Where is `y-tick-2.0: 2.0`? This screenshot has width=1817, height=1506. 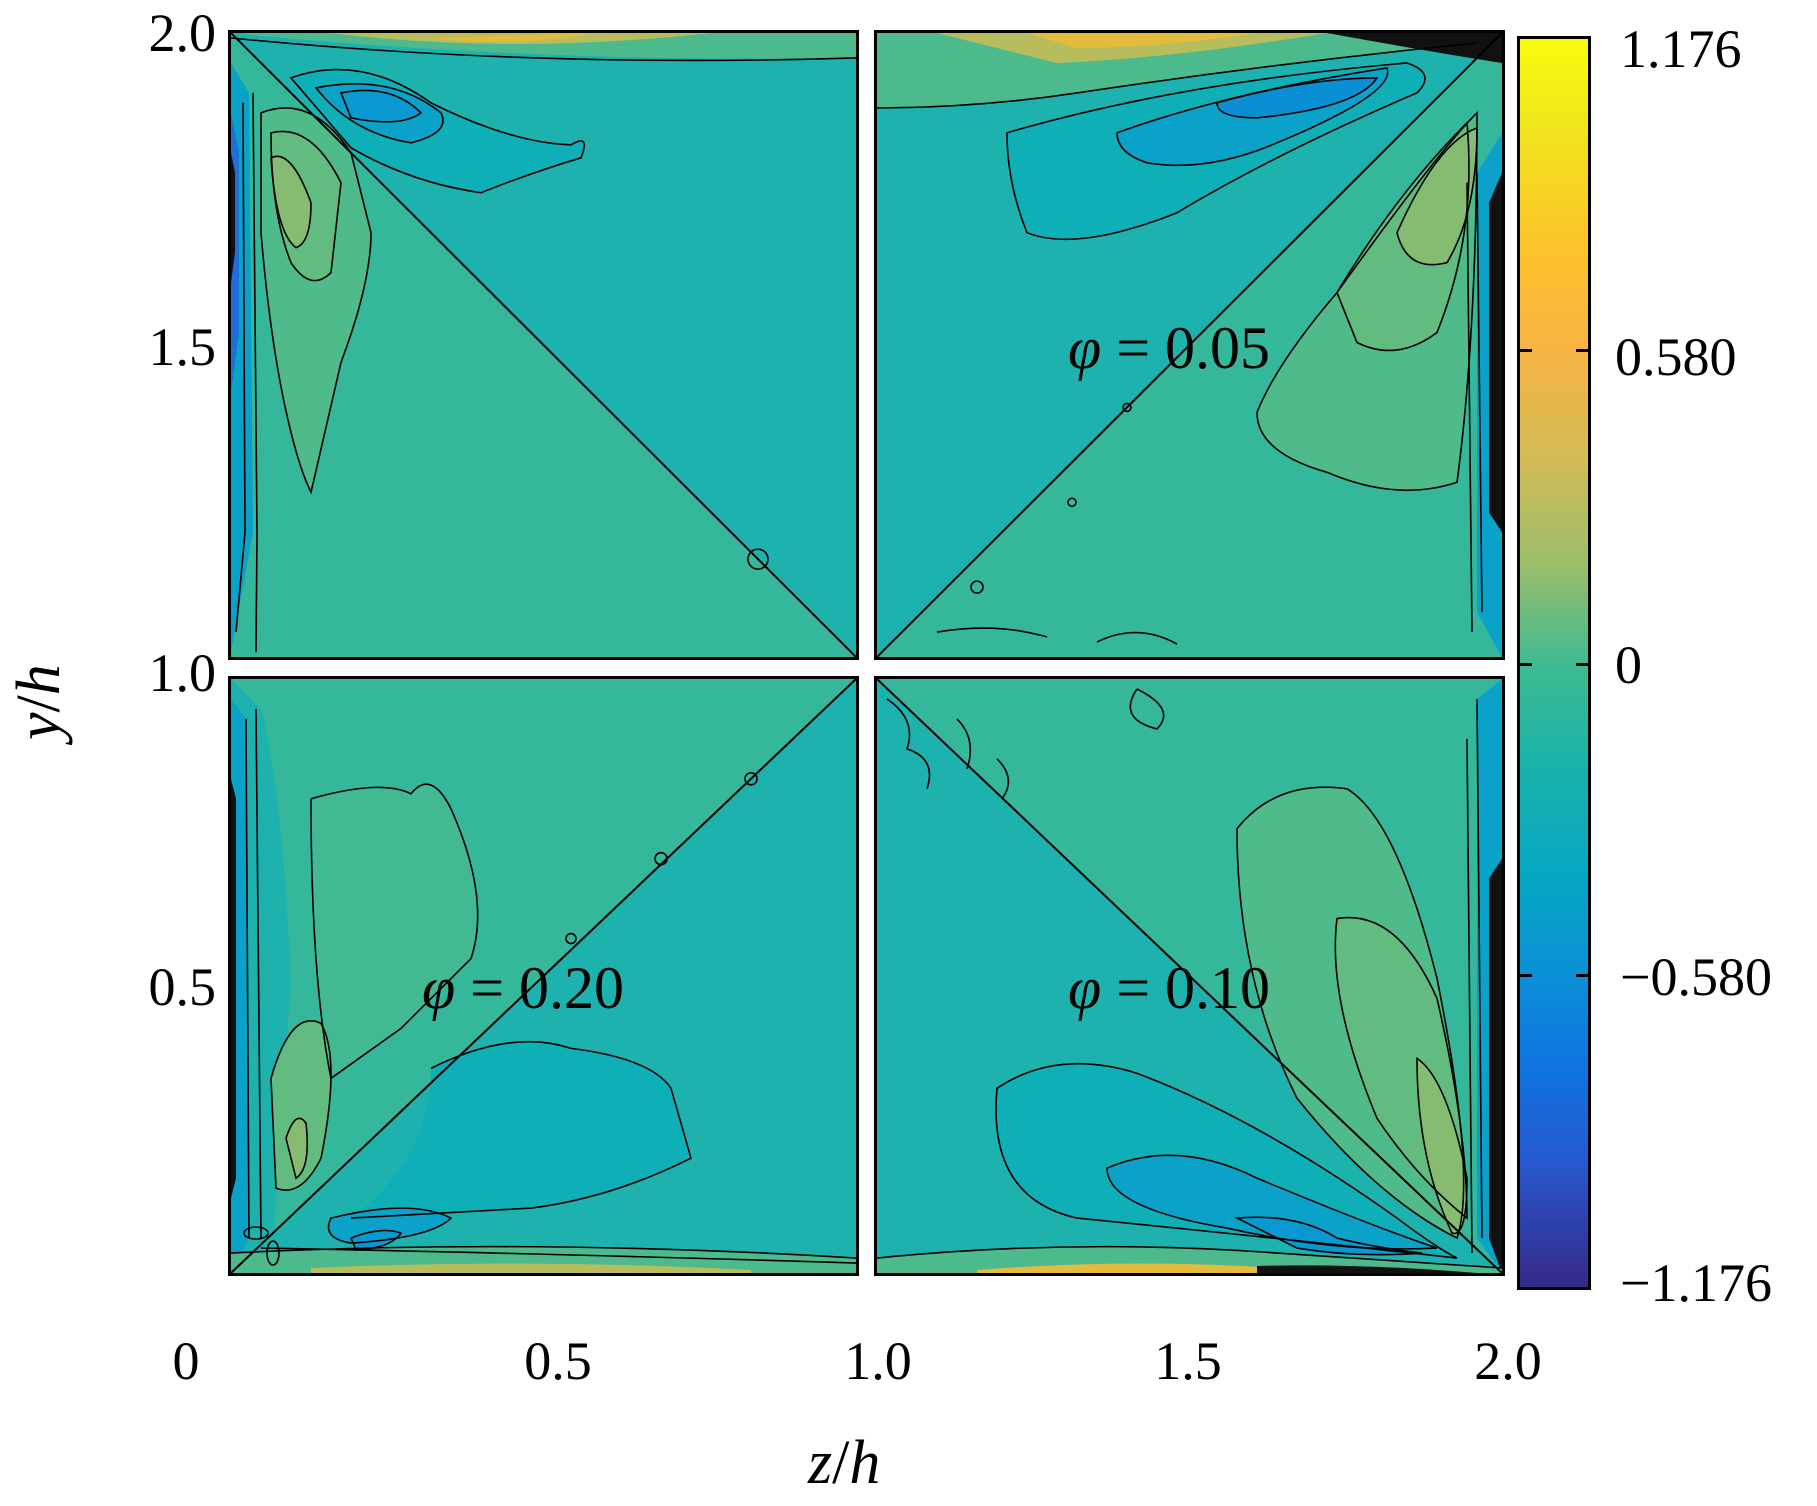 y-tick-2.0: 2.0 is located at coordinates (182, 33).